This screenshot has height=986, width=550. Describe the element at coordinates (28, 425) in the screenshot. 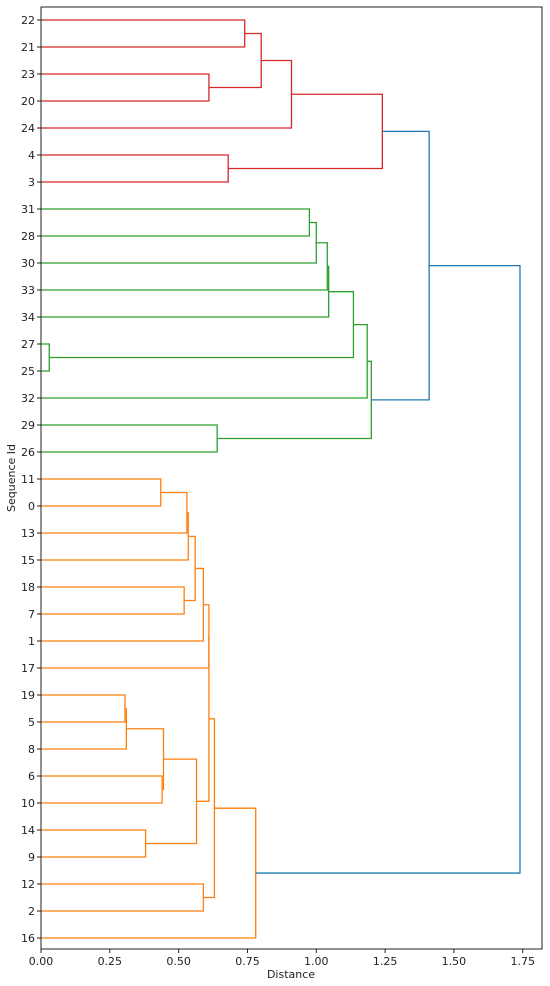

I see `y-tick-label: 29` at that location.